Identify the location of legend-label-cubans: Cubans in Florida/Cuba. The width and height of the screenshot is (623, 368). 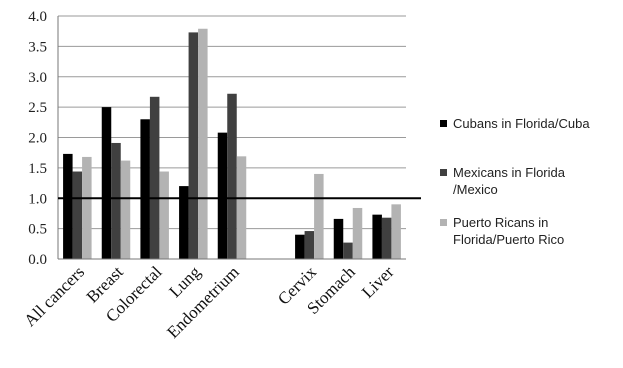
(521, 123).